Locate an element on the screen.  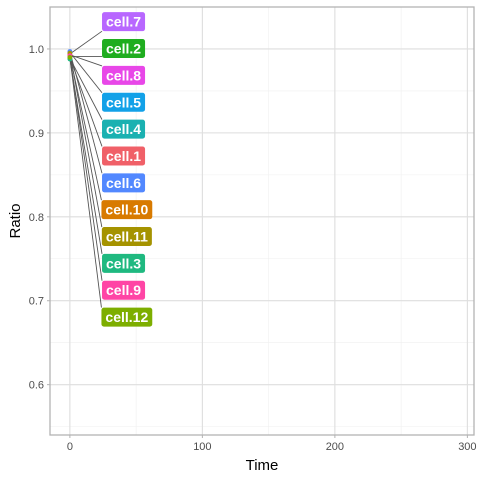
point-label-text: cell.3 is located at coordinates (123, 263).